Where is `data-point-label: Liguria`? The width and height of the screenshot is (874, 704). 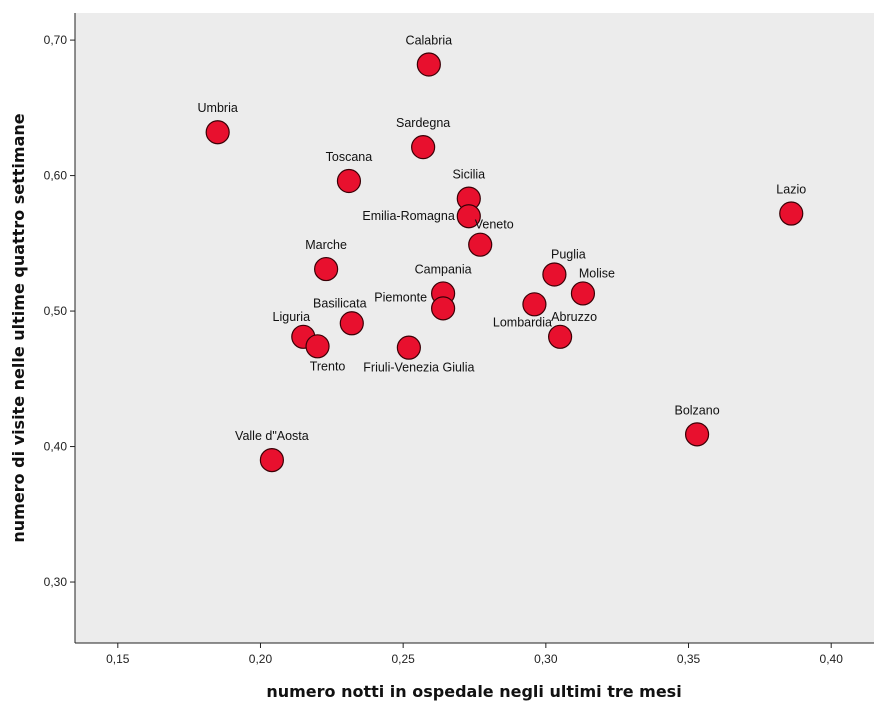
data-point-label: Liguria is located at coordinates (292, 317).